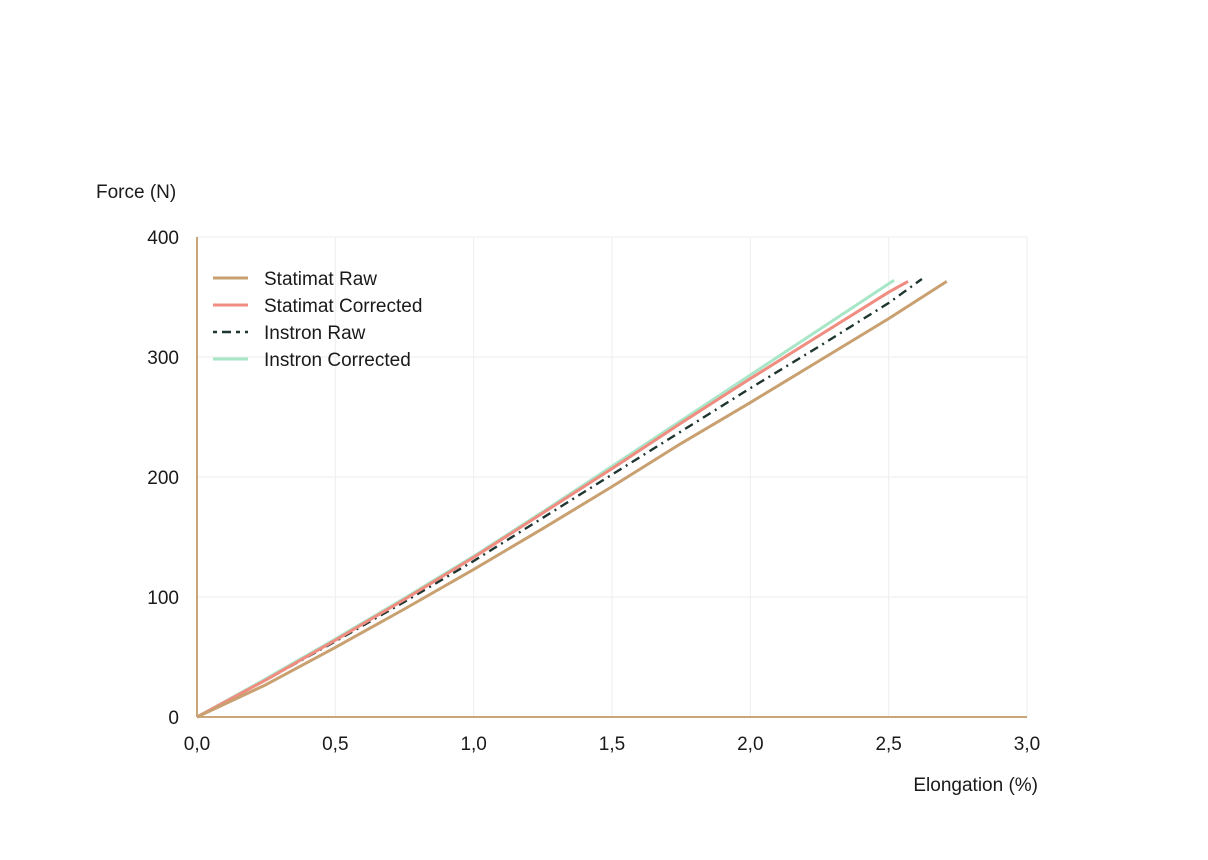 The width and height of the screenshot is (1208, 860). What do you see at coordinates (173, 718) in the screenshot?
I see `y-tick-label: 0` at bounding box center [173, 718].